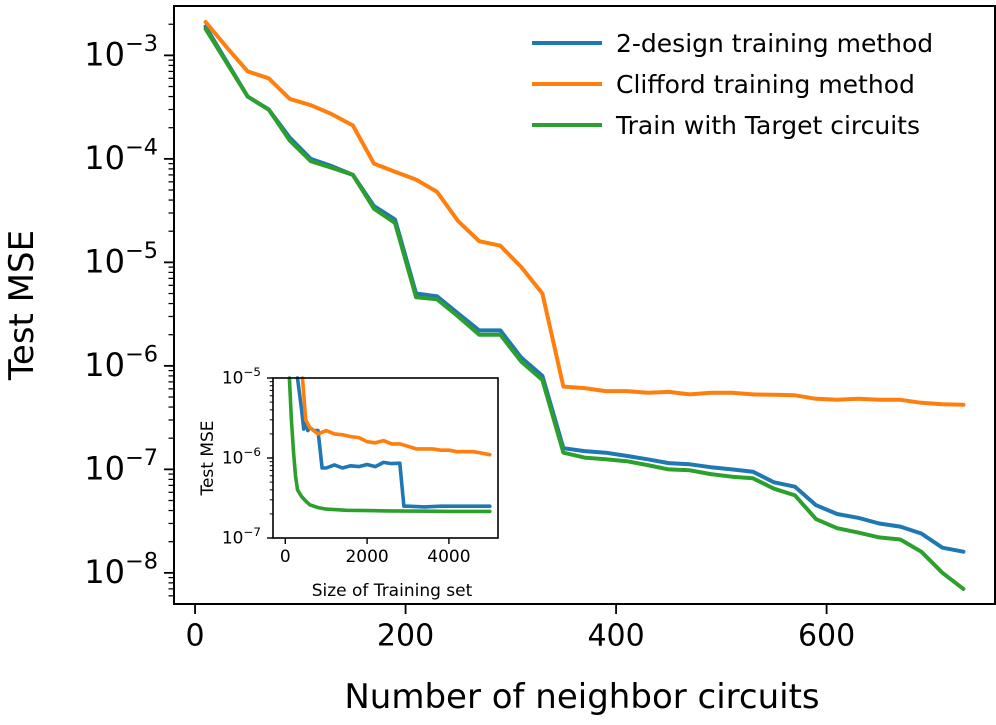 Image resolution: width=996 pixels, height=725 pixels. Describe the element at coordinates (252, 372) in the screenshot. I see `inset-y-tick-exponent: −5` at that location.